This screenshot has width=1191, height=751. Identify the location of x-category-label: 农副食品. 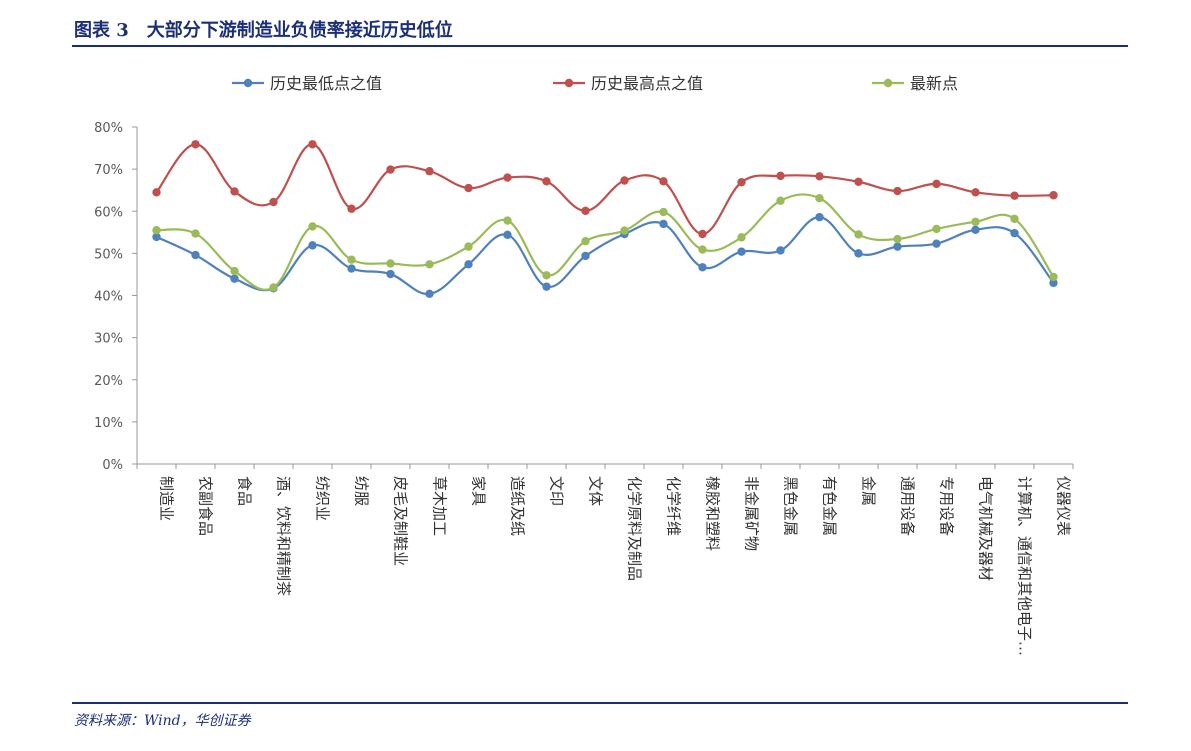
(206, 506).